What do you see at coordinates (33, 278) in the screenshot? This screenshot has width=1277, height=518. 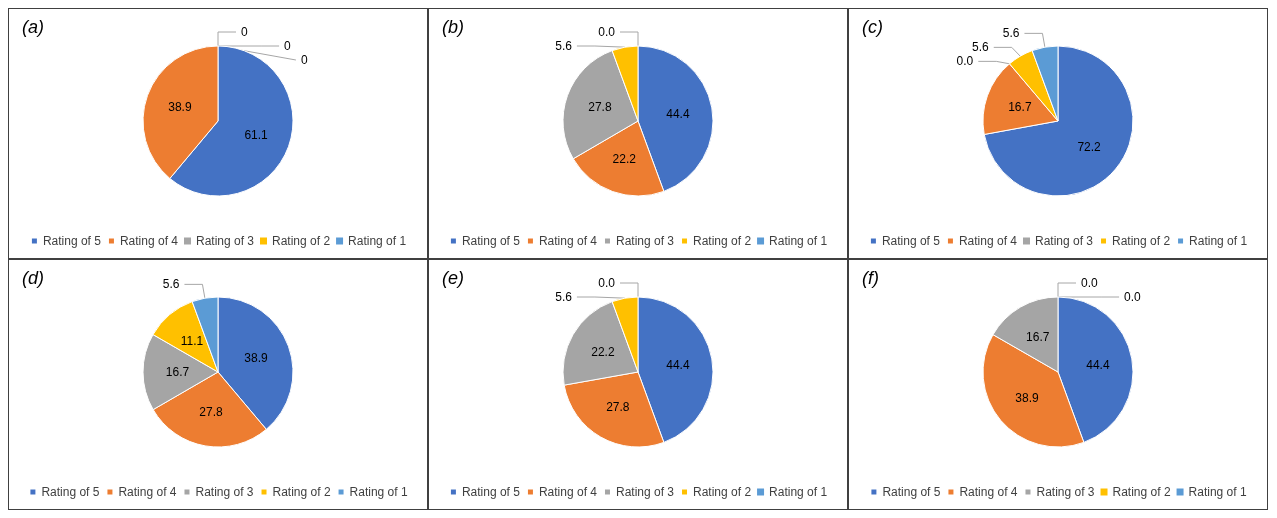 I see `chart-title: (d)` at bounding box center [33, 278].